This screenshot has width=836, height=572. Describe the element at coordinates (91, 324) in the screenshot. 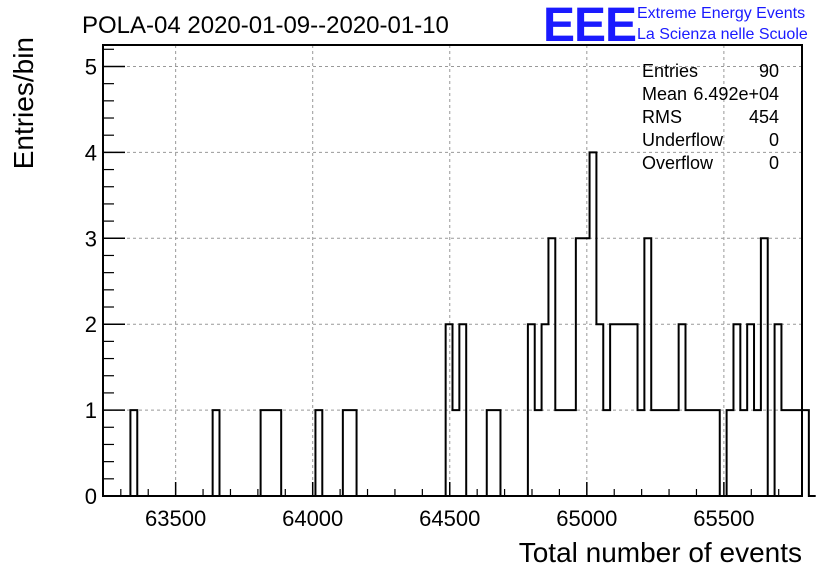

I see `y-tick-label: 2` at that location.